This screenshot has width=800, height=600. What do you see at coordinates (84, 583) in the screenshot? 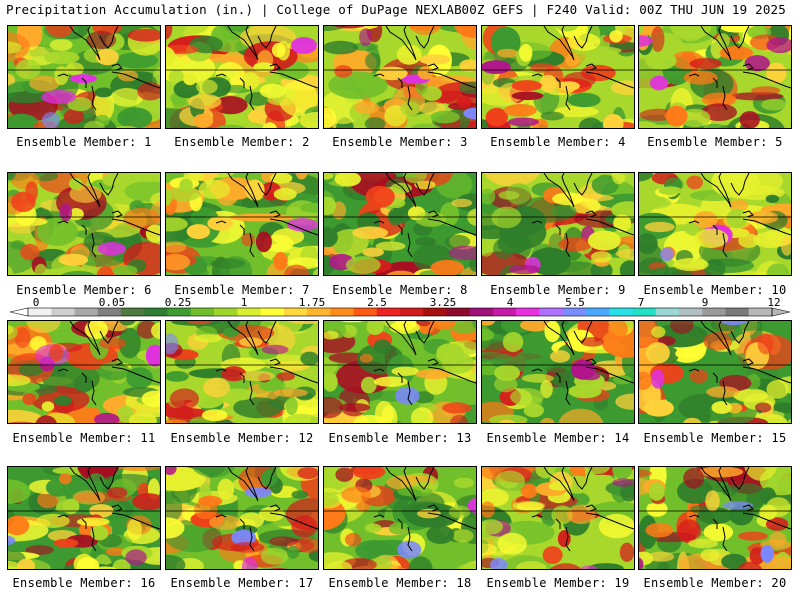
I see `ensemble-member-label: Ensemble Member: 16` at bounding box center [84, 583].